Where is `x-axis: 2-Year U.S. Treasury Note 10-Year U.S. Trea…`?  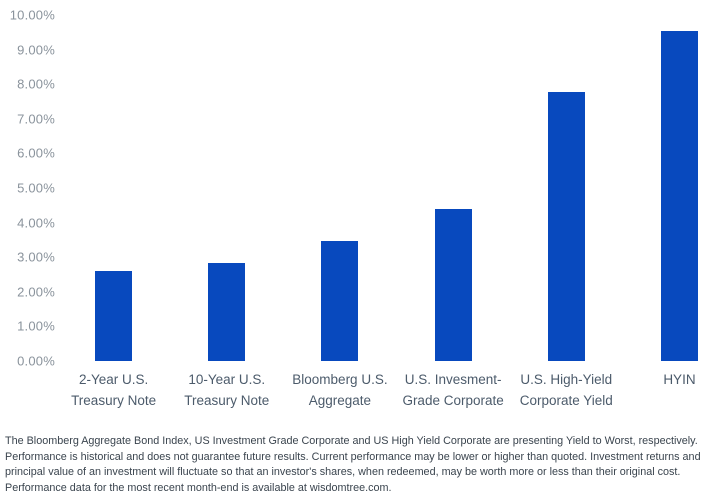
x-axis: 2-Year U.S. Treasury Note 10-Year U.S. Trea… is located at coordinates (385, 390).